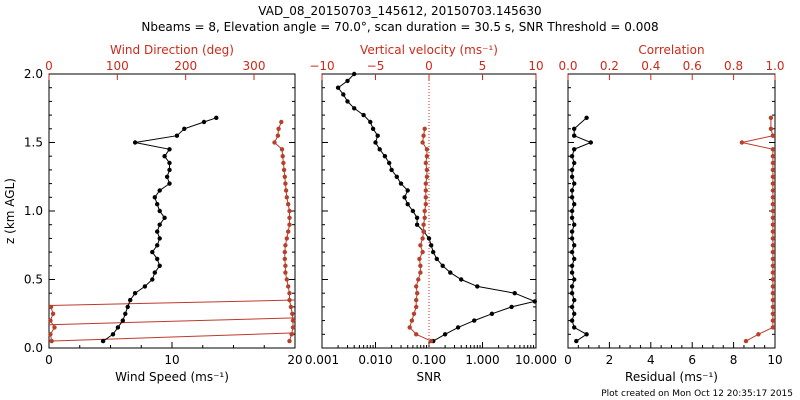  What do you see at coordinates (536, 360) in the screenshot?
I see `bottom-tick-label: 10.000` at bounding box center [536, 360].